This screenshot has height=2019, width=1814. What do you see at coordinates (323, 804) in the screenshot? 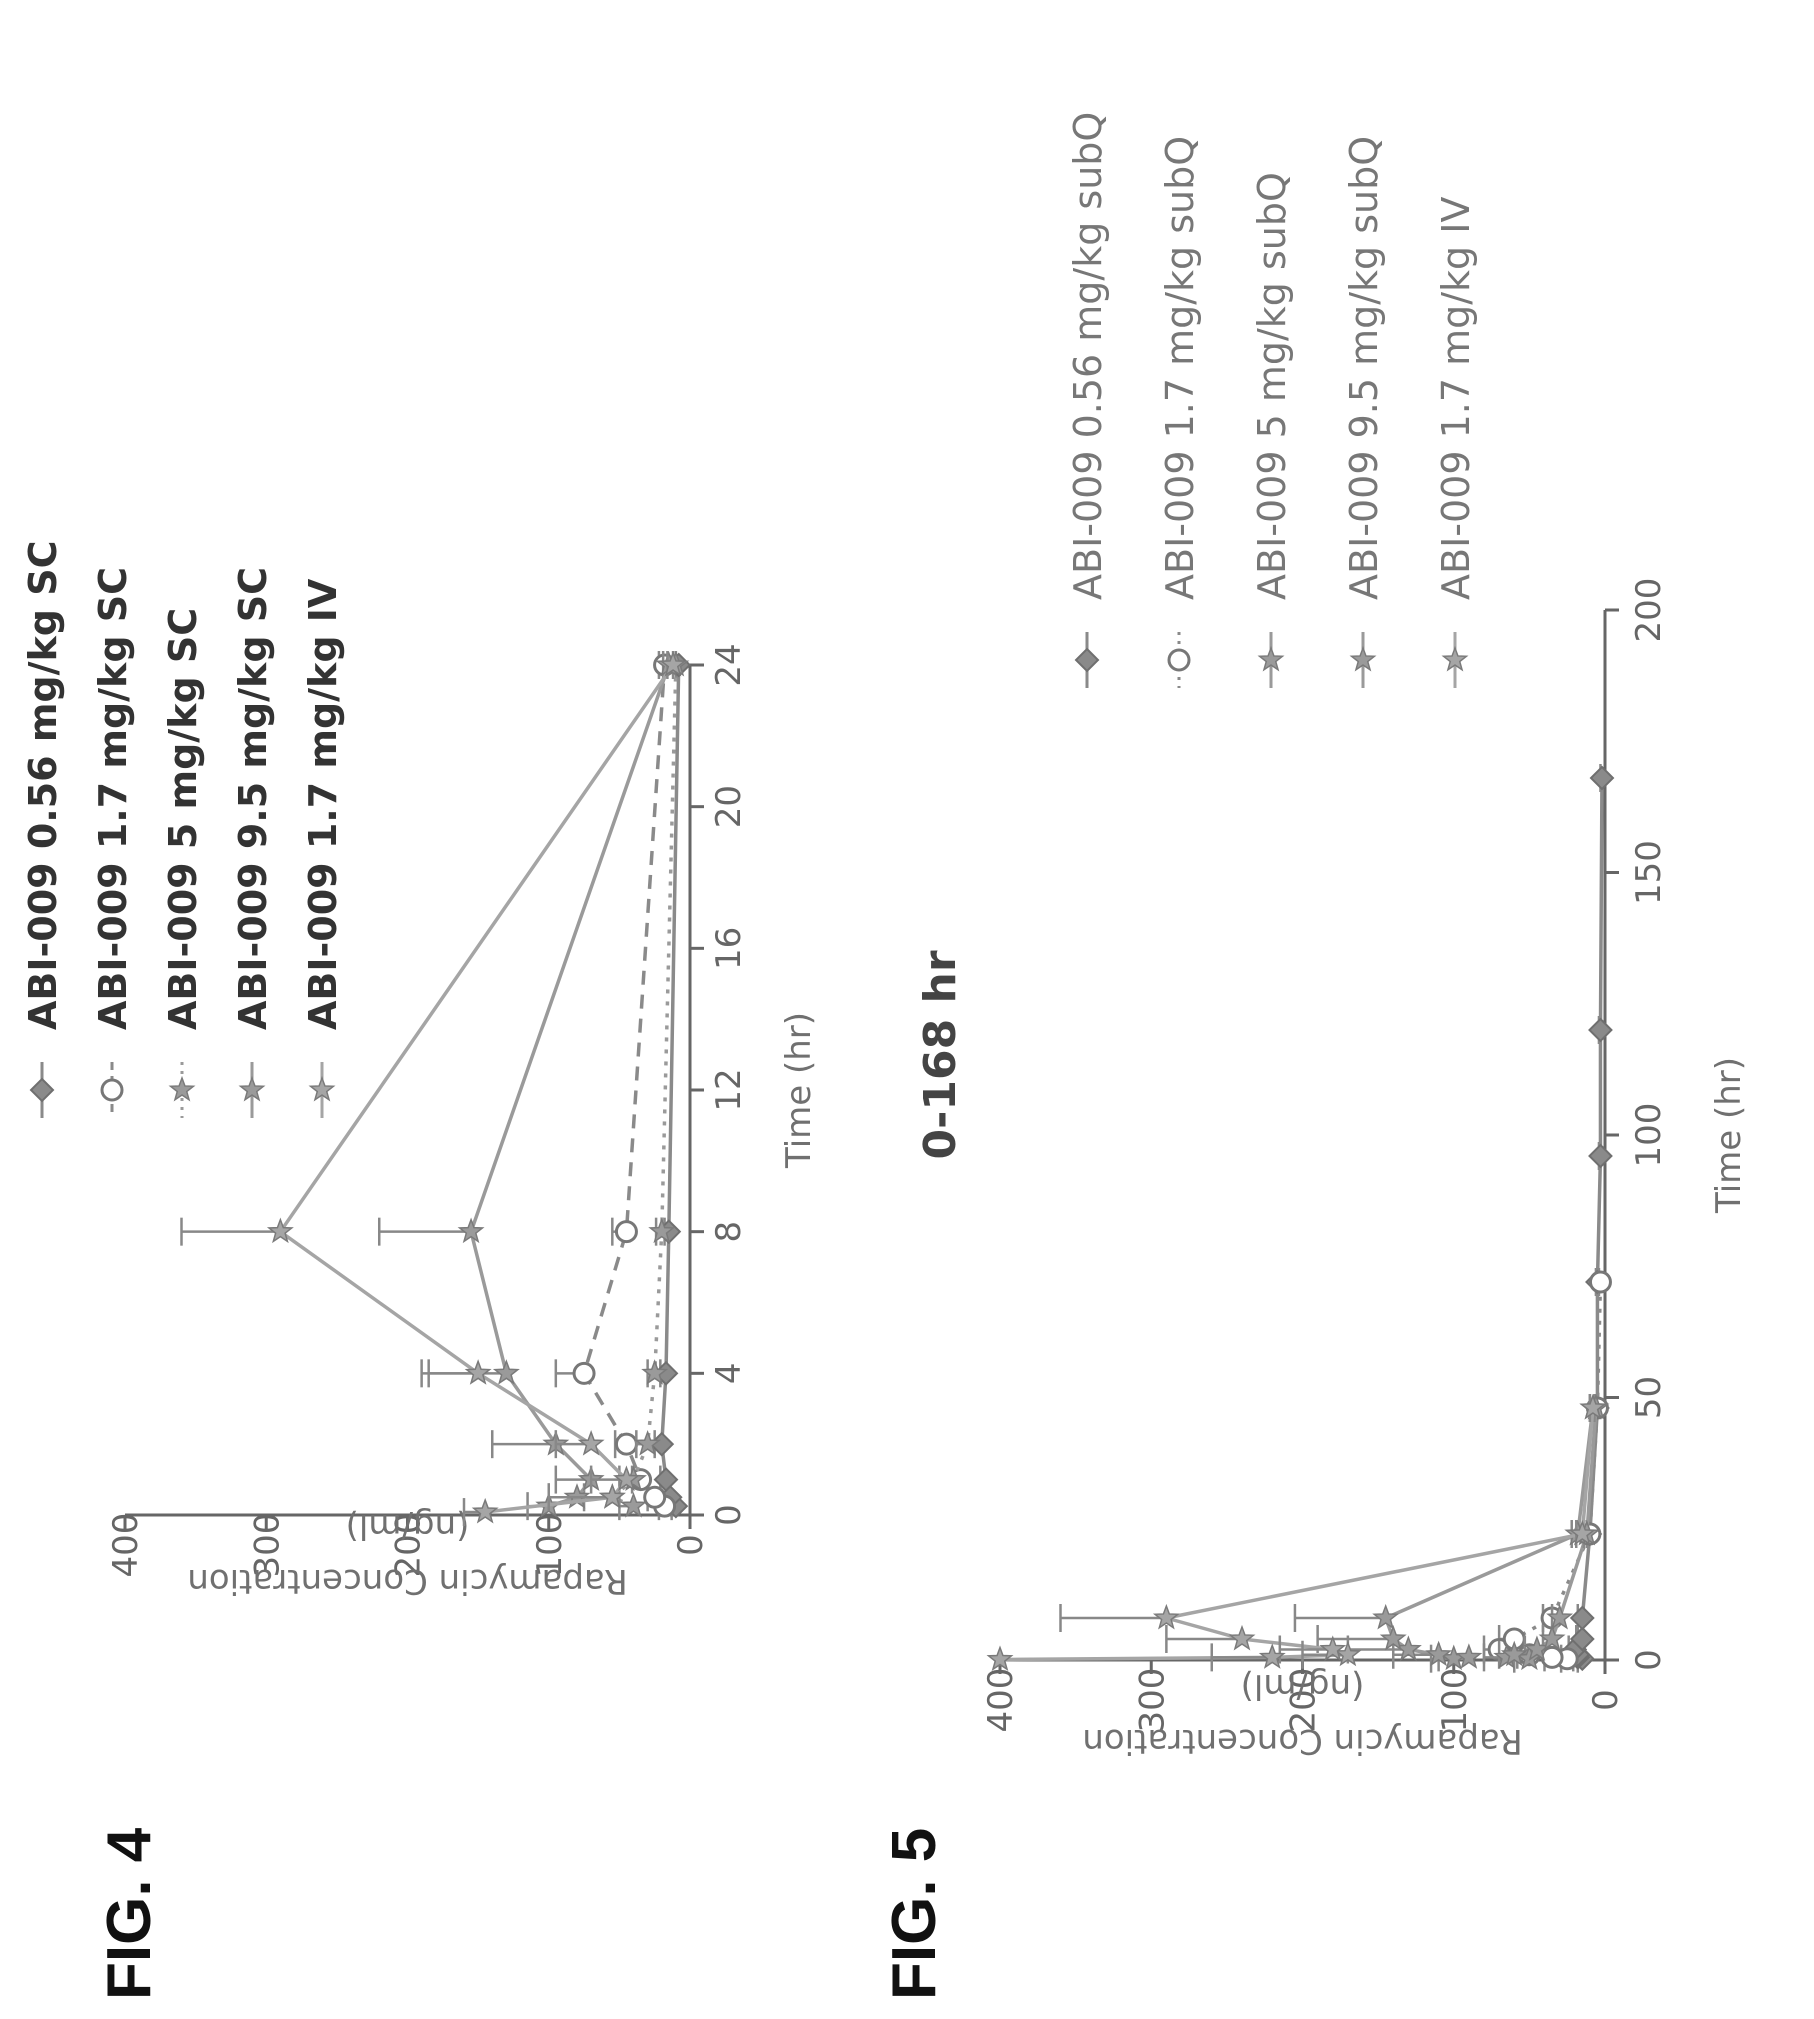
I see `fig4-legend-label-4: ABI-009 1.7 mg/kg IV` at bounding box center [323, 804].